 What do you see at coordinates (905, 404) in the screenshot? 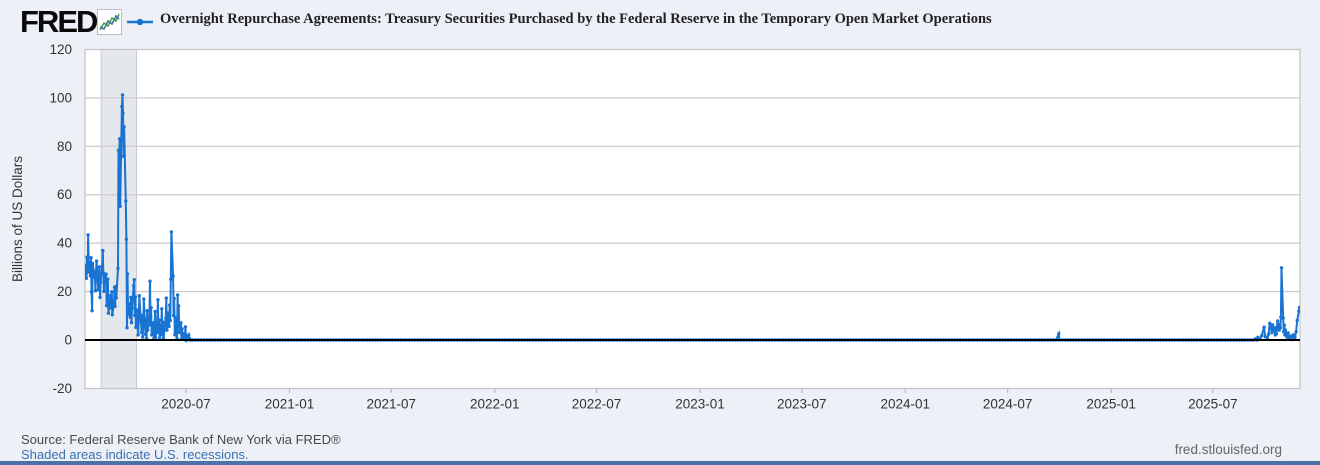
I see `x-tick-label: 2024-01` at bounding box center [905, 404].